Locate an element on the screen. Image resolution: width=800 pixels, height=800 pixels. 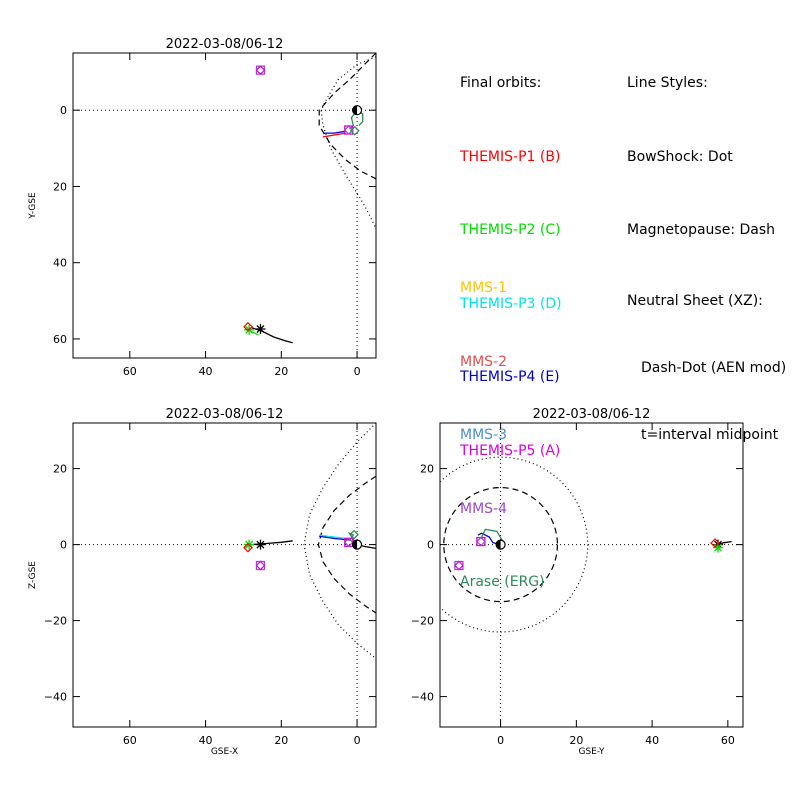
legend-midpoint-note: t=interval midpoint is located at coordinates (710, 434).